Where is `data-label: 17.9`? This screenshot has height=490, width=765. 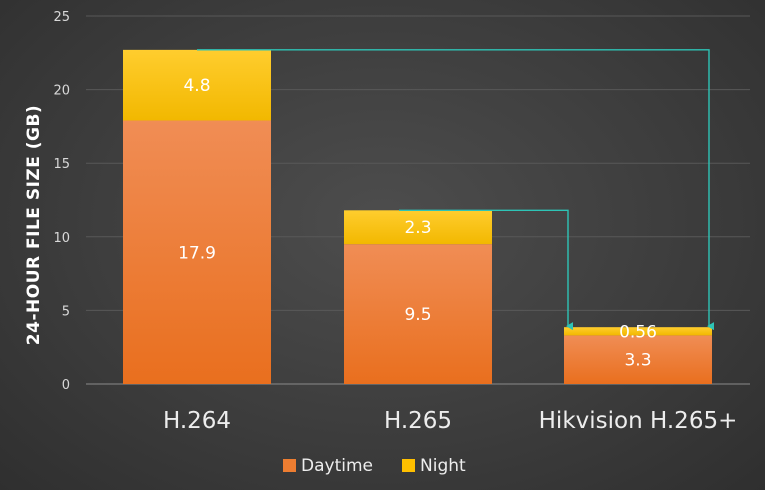 data-label: 17.9 is located at coordinates (197, 253).